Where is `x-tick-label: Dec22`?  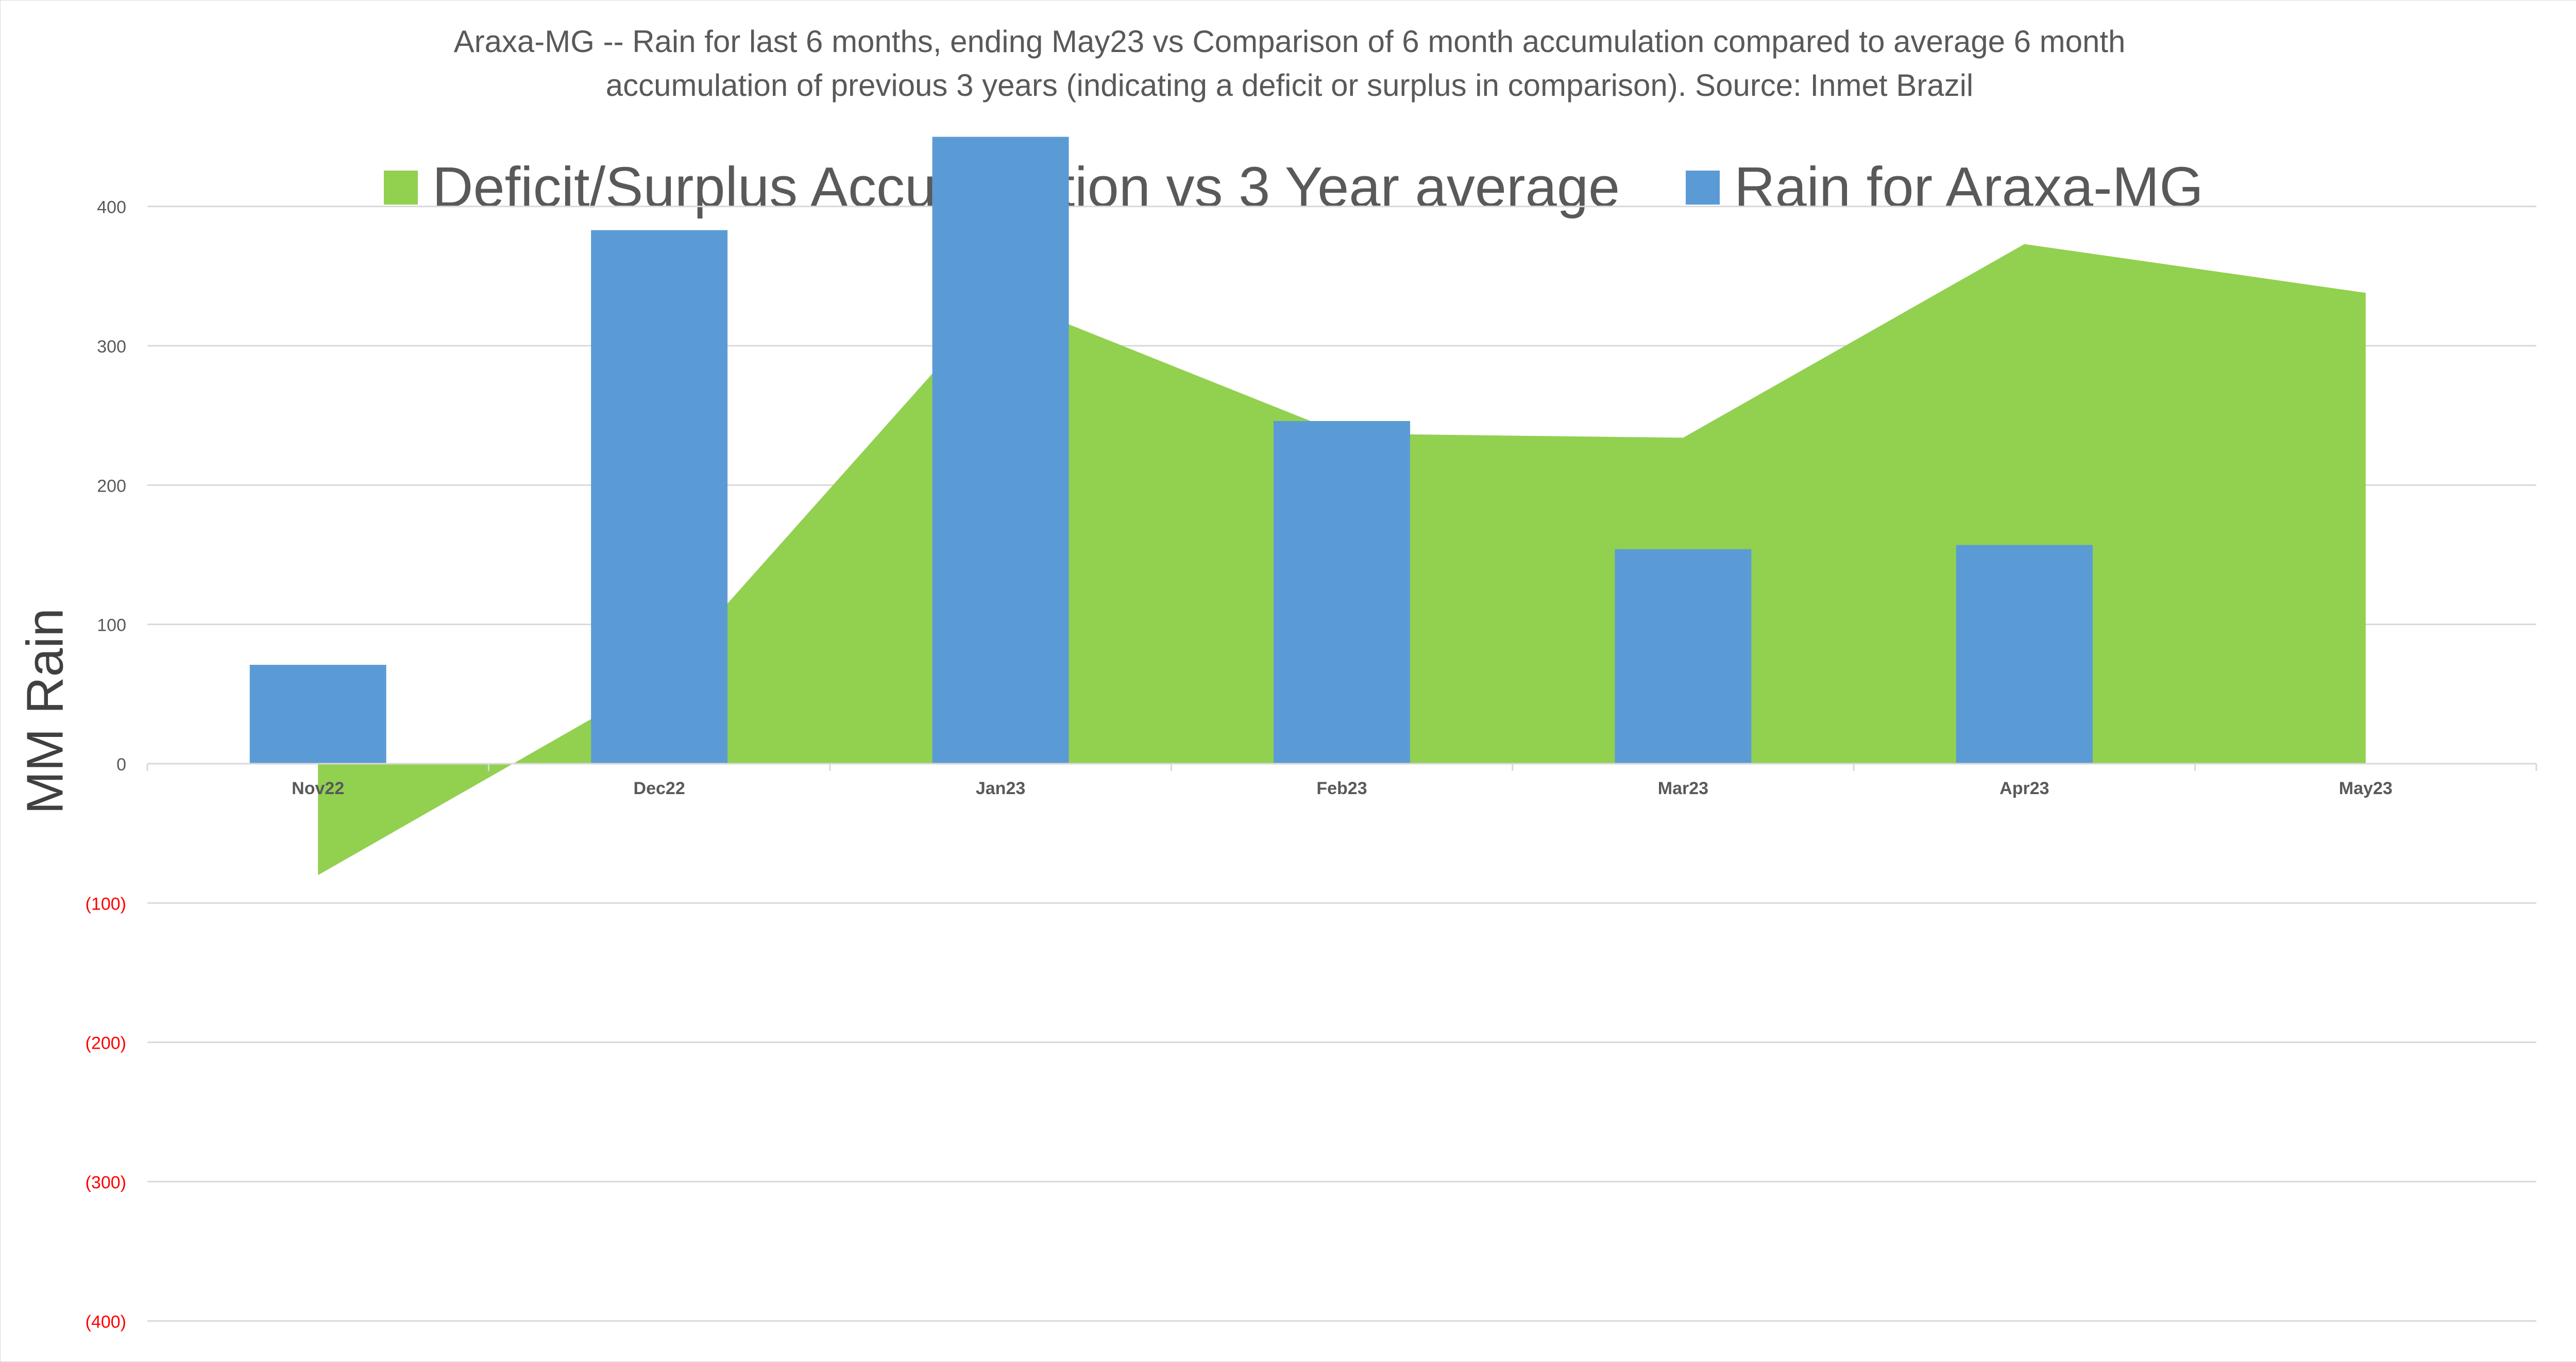
x-tick-label: Dec22 is located at coordinates (659, 789).